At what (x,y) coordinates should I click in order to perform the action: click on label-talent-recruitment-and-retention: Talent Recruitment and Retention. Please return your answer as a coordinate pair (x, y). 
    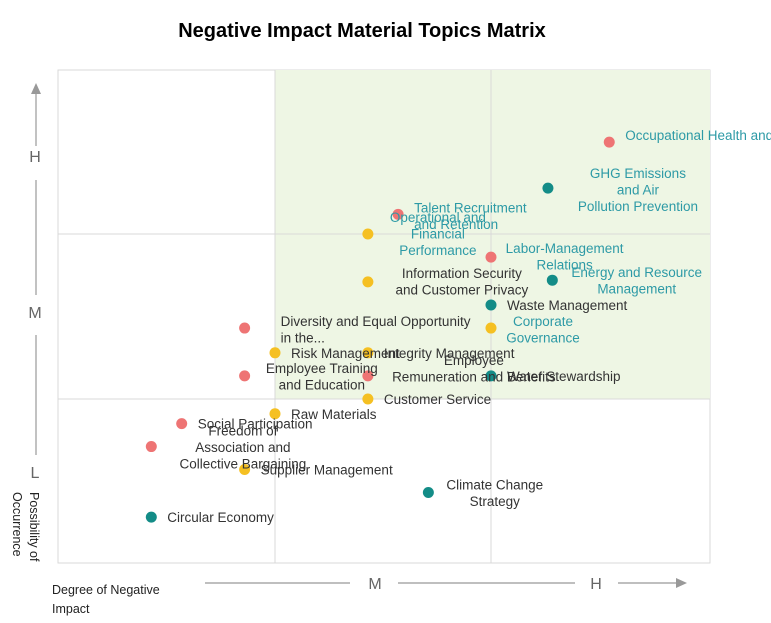
    Looking at the image, I should click on (470, 216).